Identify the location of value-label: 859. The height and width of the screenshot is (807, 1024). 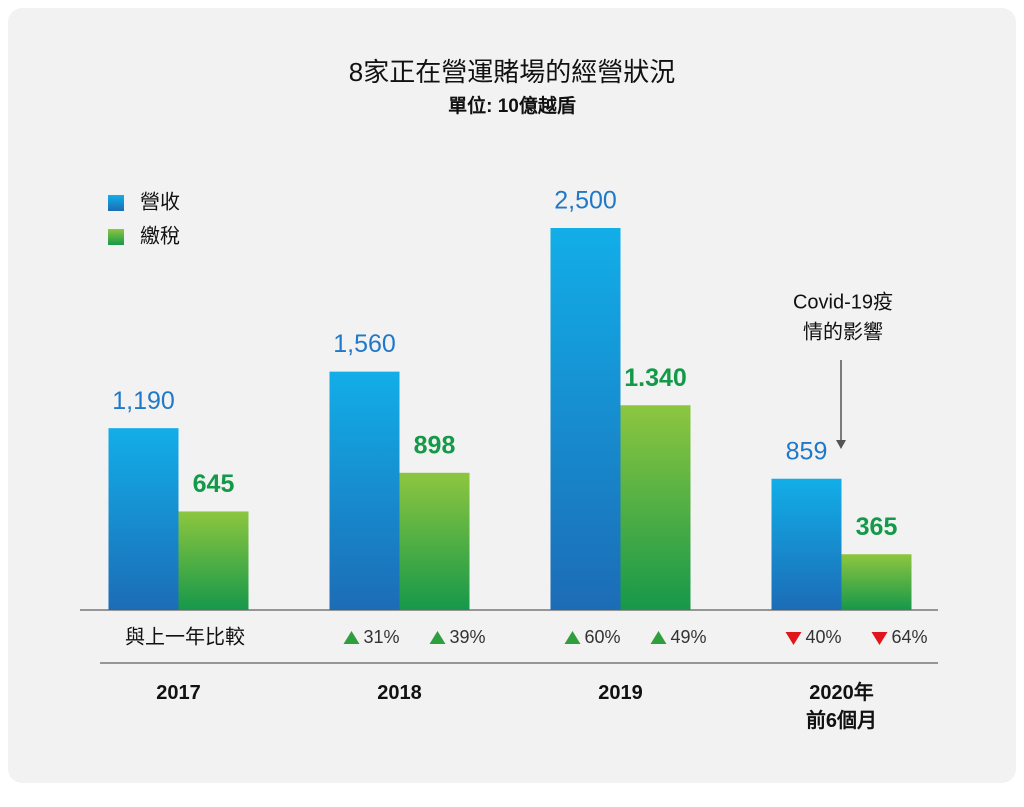
(807, 451).